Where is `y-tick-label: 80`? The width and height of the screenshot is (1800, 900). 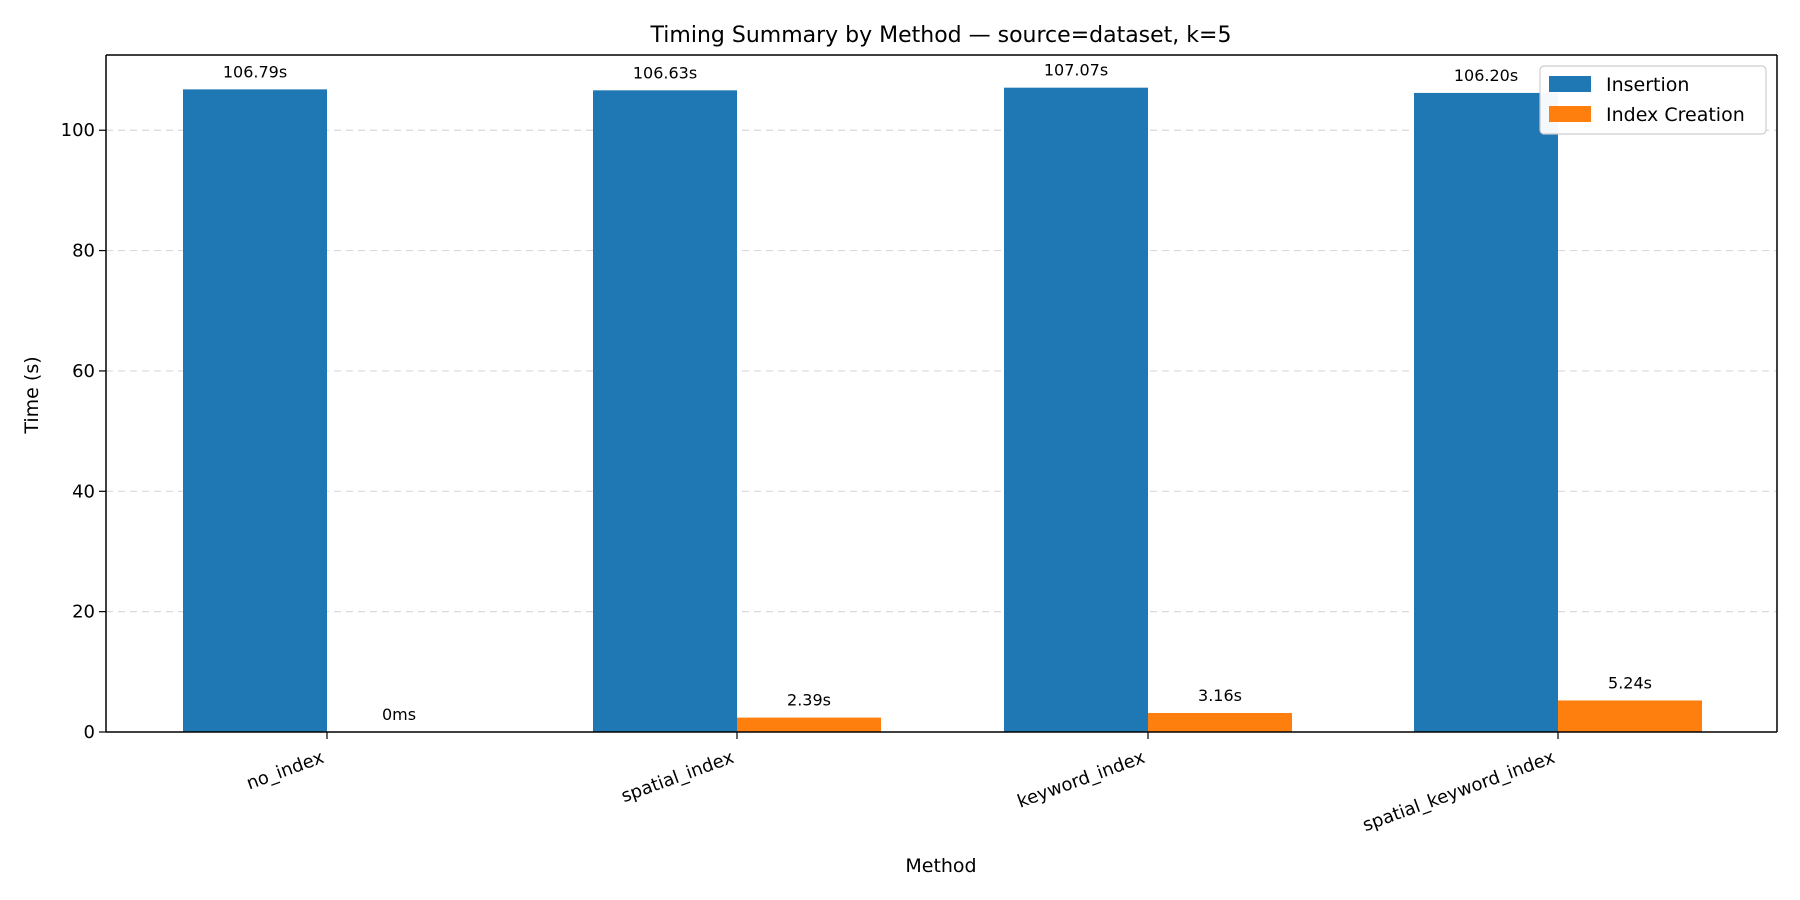 y-tick-label: 80 is located at coordinates (83, 251).